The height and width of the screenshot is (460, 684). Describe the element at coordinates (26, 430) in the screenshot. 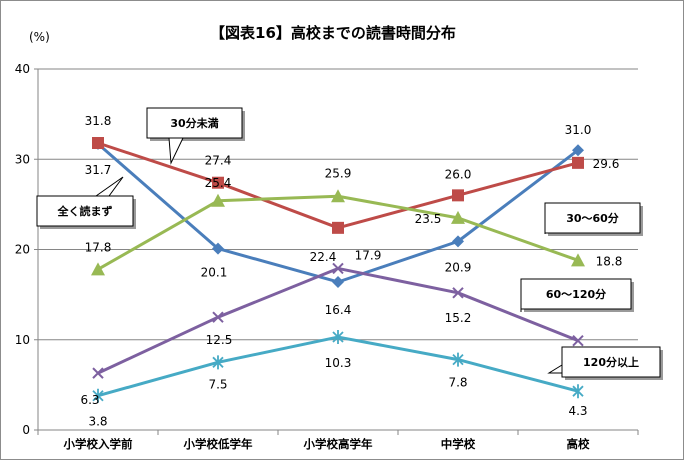

I see `y-tick-label: 0` at that location.